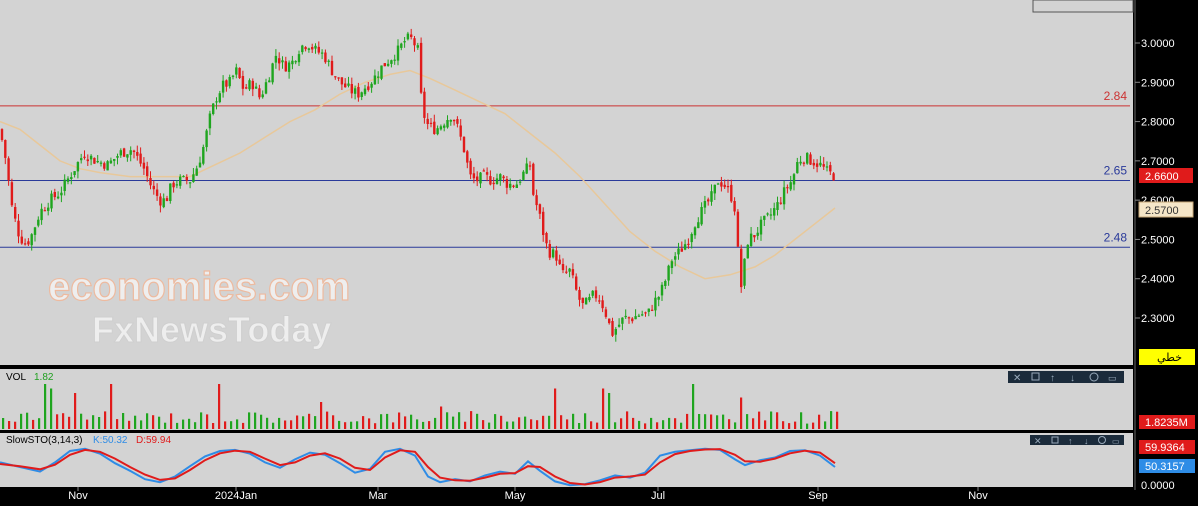  I want to click on level-label: 2.65, so click(1116, 171).